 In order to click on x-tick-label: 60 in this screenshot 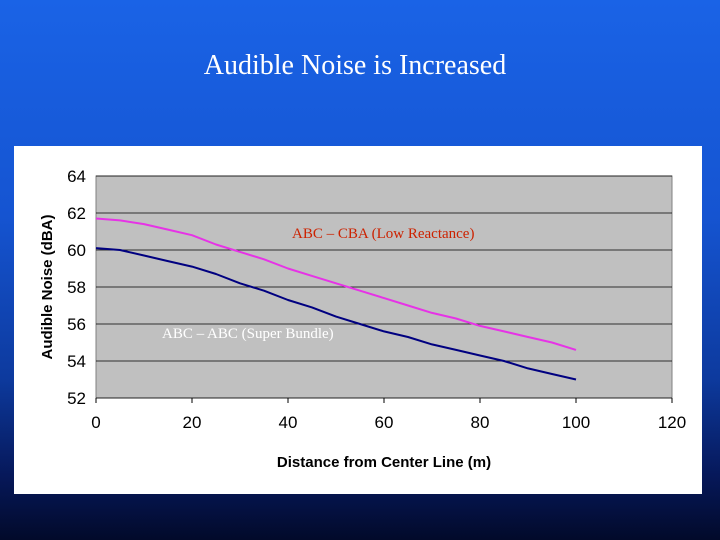, I will do `click(384, 422)`.